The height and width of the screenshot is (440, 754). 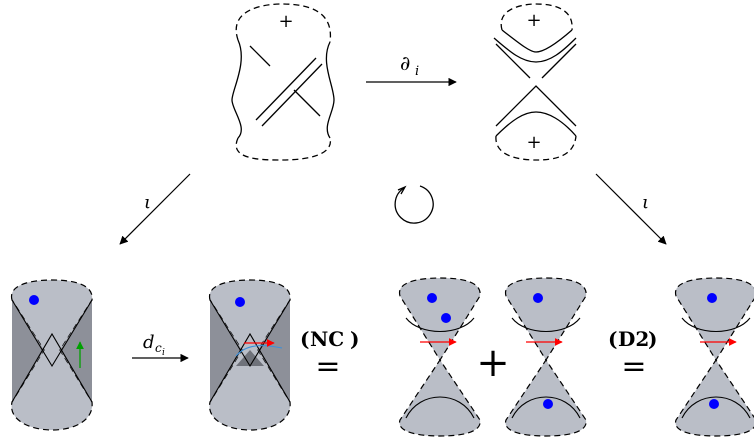 I want to click on equals-sign-2: =, so click(x=633, y=366).